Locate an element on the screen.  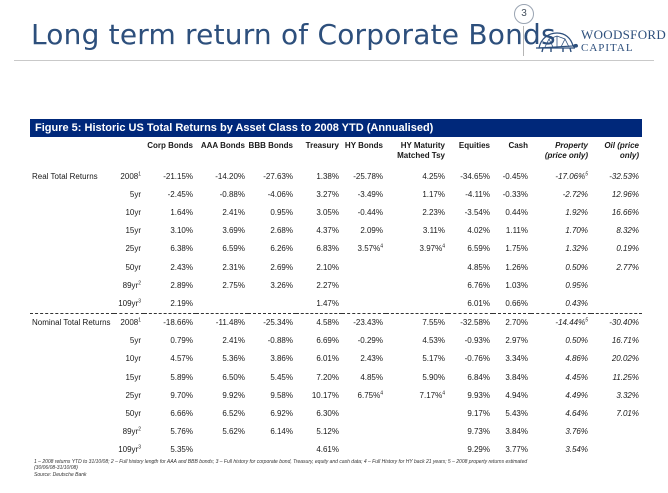
value-cell: 0.43% is located at coordinates (561, 303).